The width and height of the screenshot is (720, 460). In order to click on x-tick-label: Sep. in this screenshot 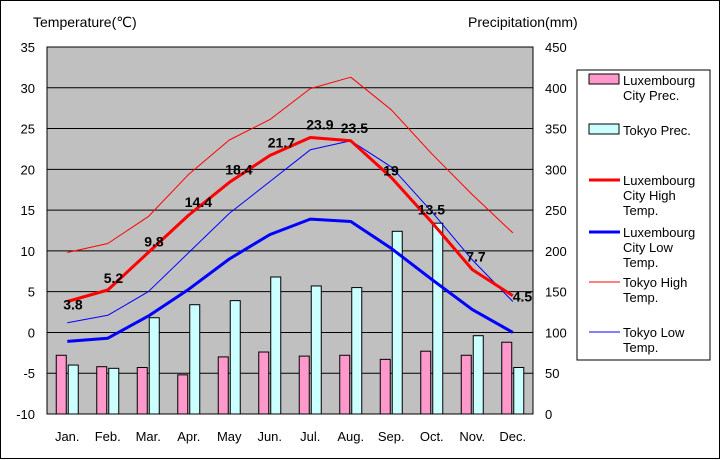, I will do `click(391, 436)`.